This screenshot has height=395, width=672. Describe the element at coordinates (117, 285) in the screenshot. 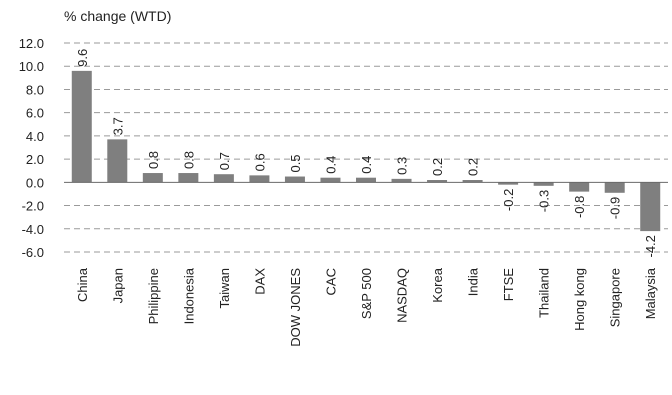

I see `x-tick-label: Japan` at that location.